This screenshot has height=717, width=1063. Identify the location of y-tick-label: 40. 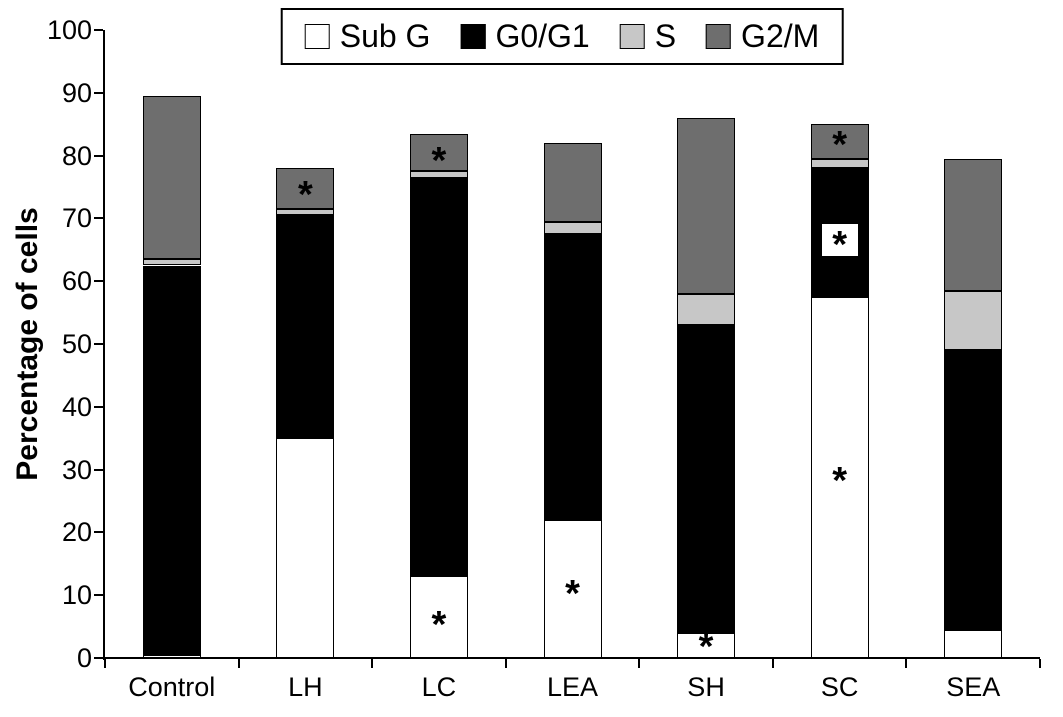
(76, 406).